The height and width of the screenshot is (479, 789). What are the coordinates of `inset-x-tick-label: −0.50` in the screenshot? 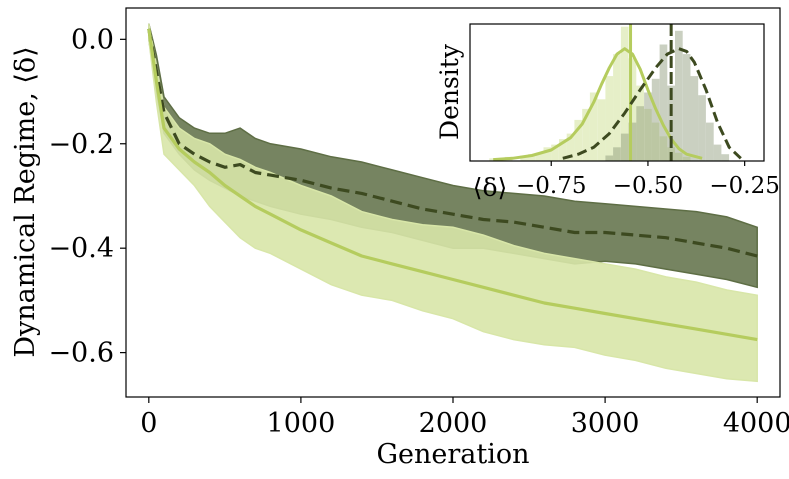 It's located at (648, 186).